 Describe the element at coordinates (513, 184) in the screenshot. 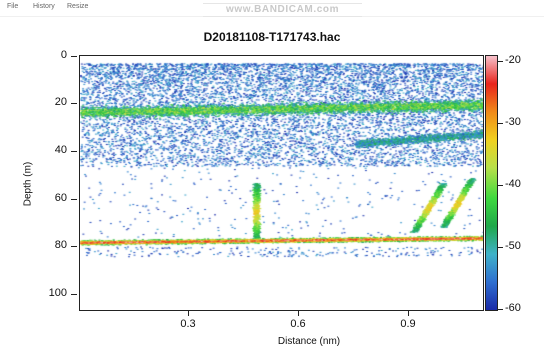

I see `colorbar-tick-label: -40` at that location.